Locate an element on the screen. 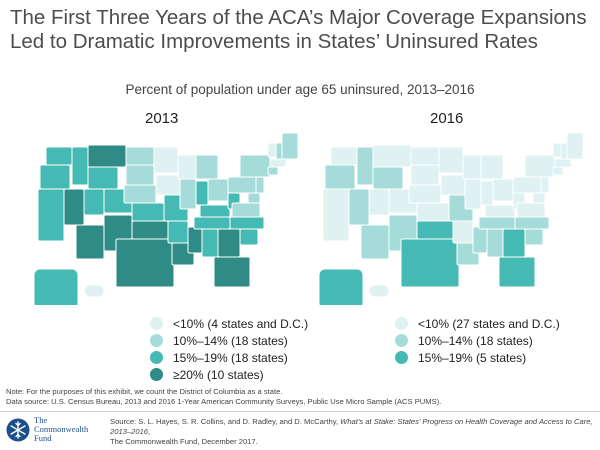 The height and width of the screenshot is (450, 600). state-md is located at coordinates (254, 198).